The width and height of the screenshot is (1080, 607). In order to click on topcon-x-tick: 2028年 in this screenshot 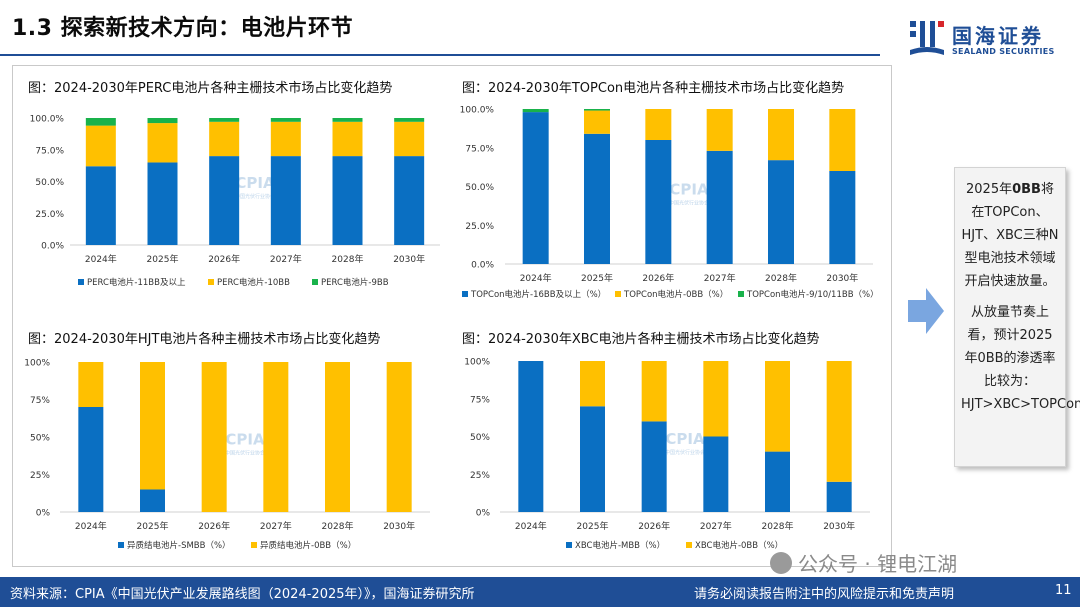, I will do `click(781, 278)`.